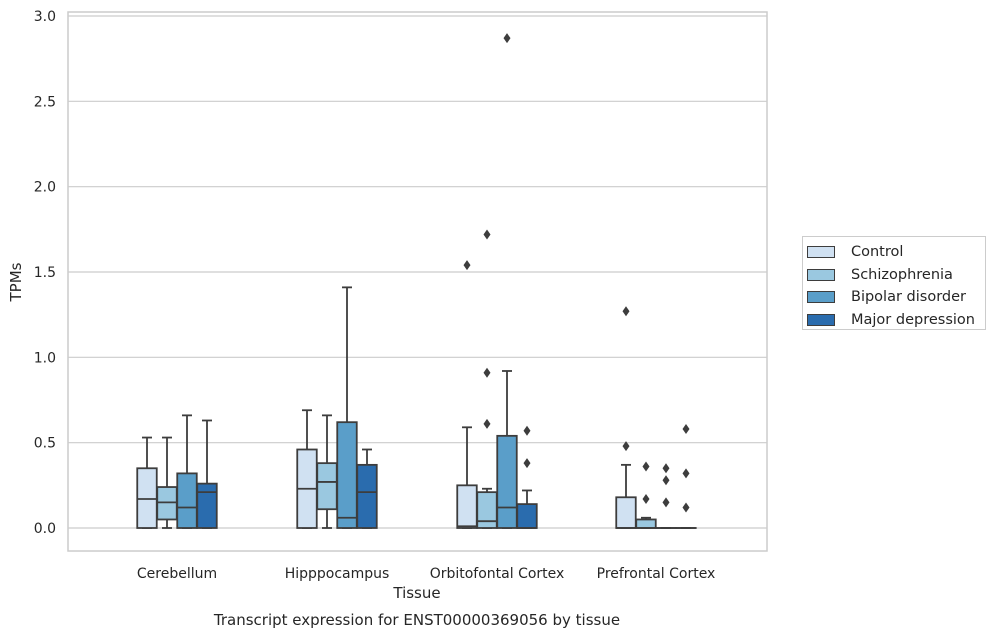  What do you see at coordinates (45, 529) in the screenshot?
I see `y-tick-label: 0.0` at bounding box center [45, 529].